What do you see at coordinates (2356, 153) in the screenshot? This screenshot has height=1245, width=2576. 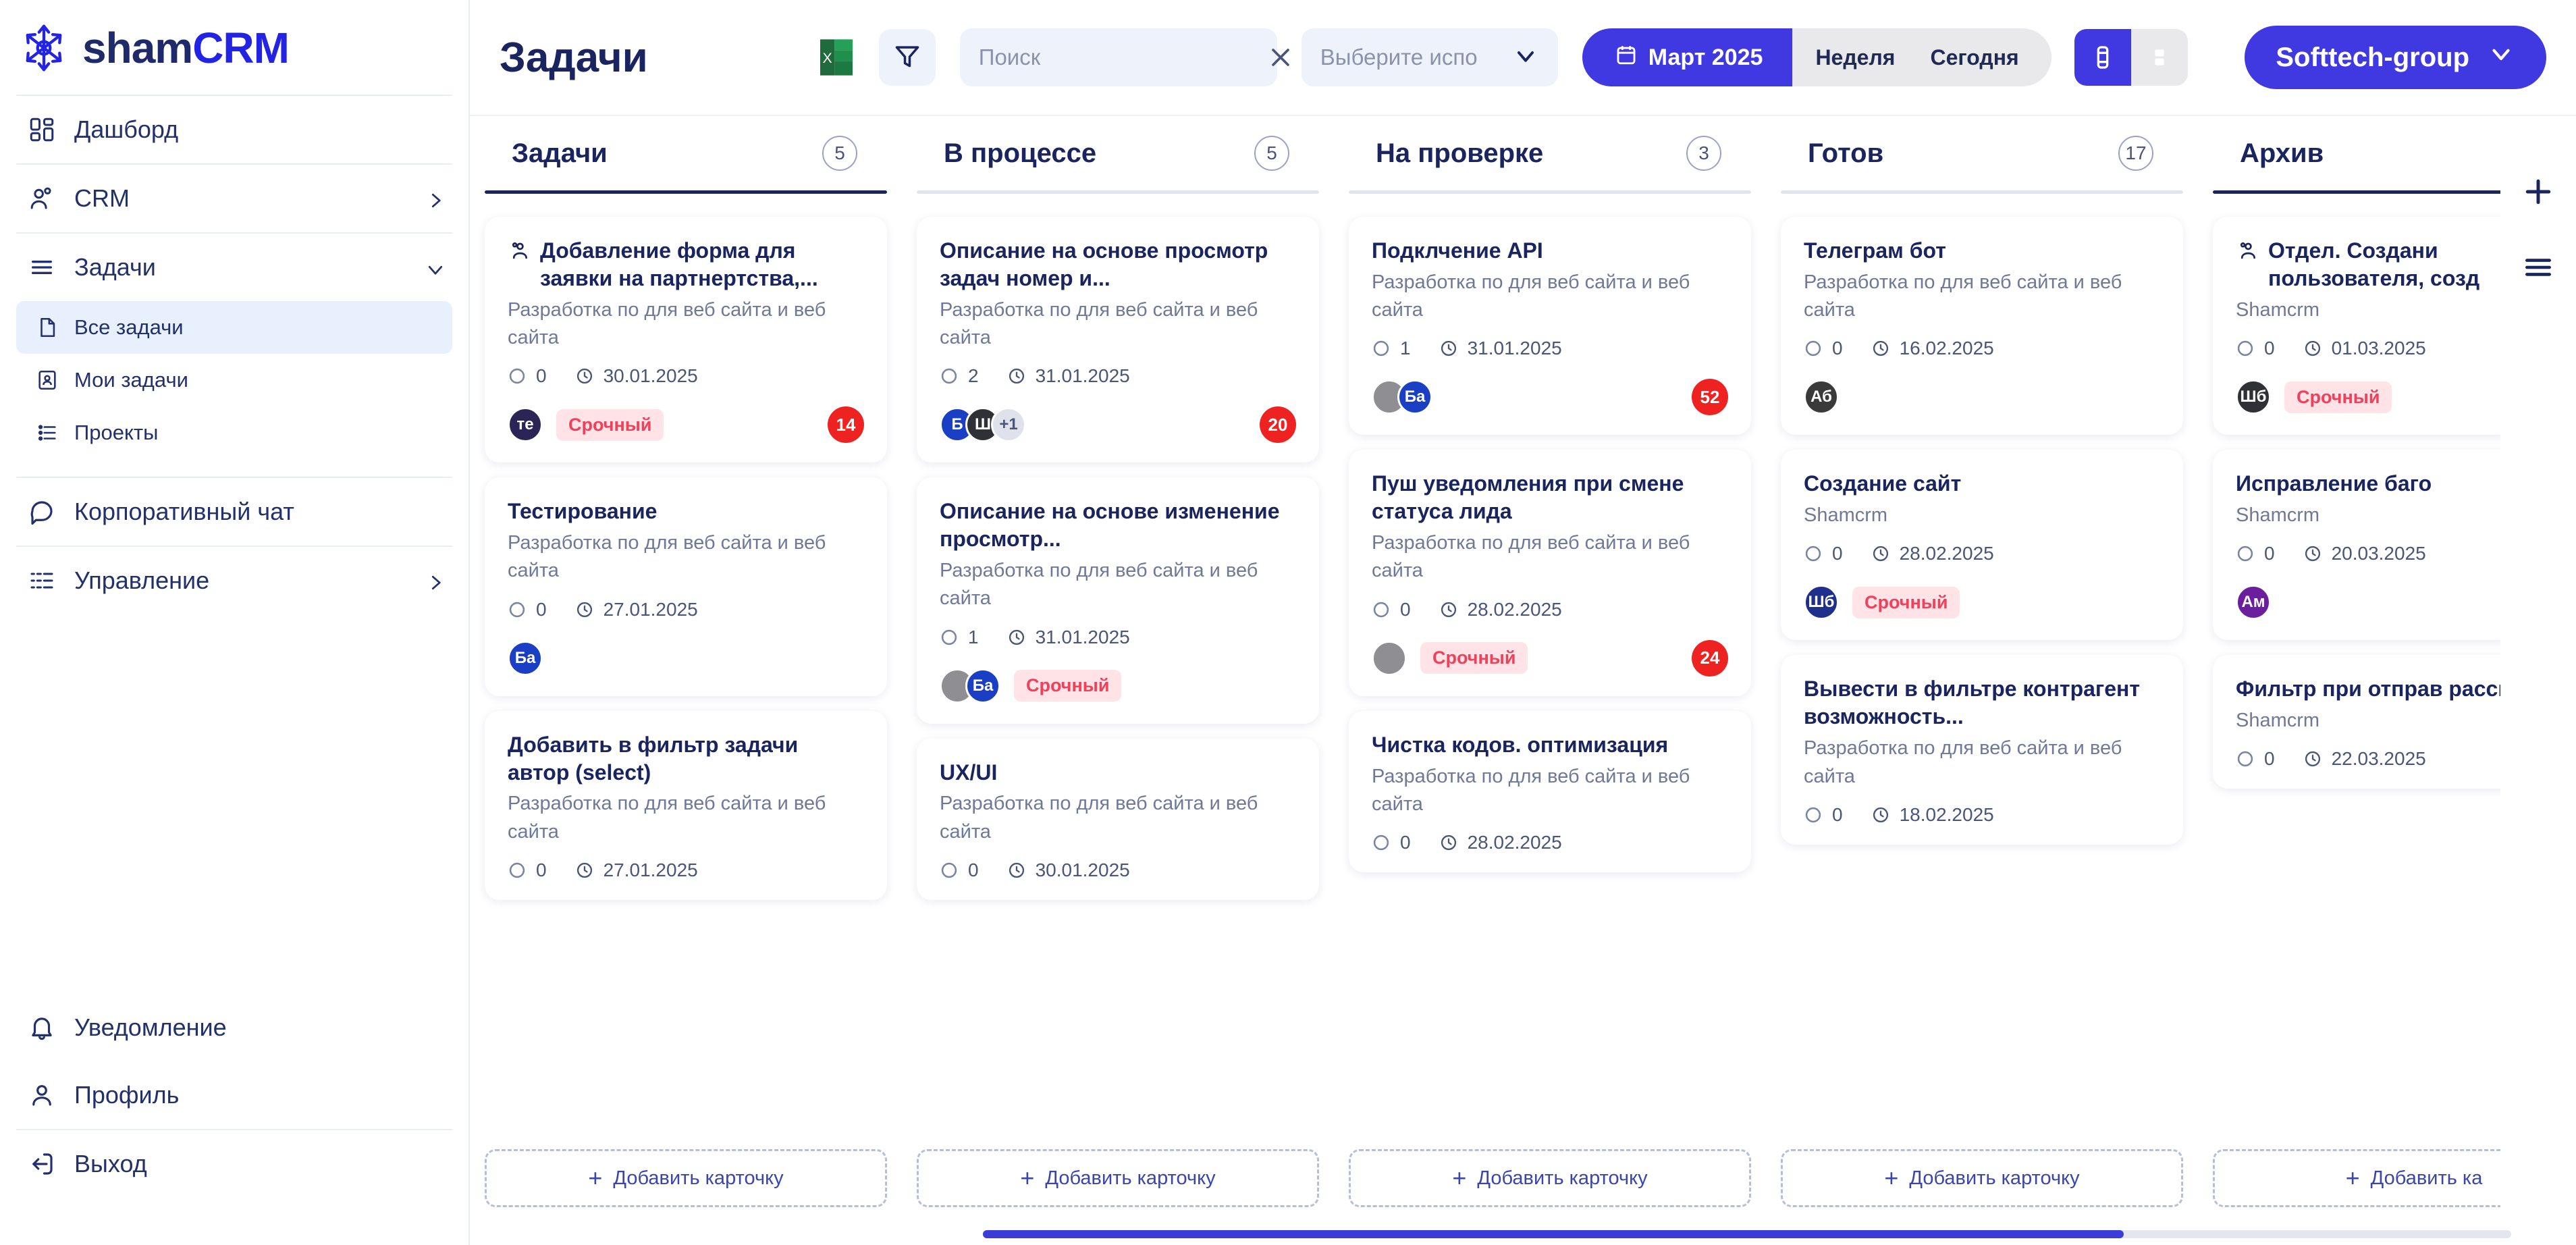 I see `column-header: Архив` at bounding box center [2356, 153].